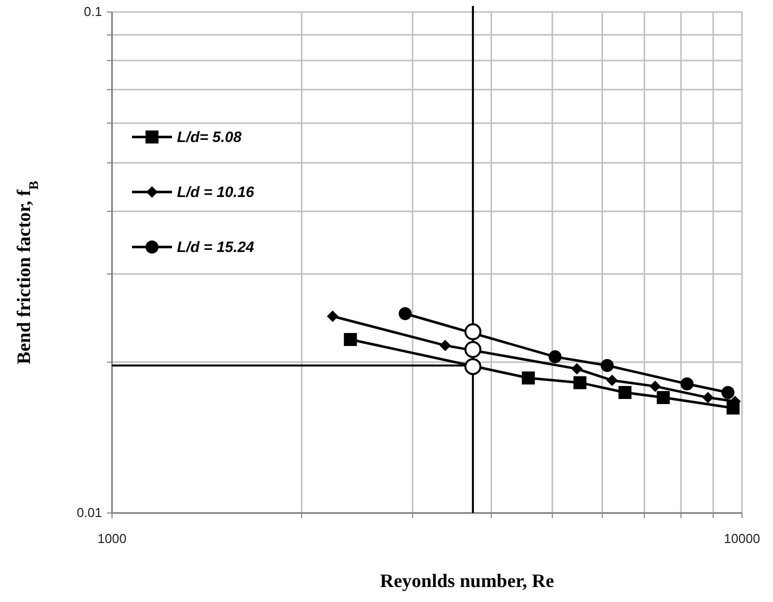 This screenshot has width=773, height=602. What do you see at coordinates (467, 581) in the screenshot?
I see `x-axis-title: Reyonlds number, Re` at bounding box center [467, 581].